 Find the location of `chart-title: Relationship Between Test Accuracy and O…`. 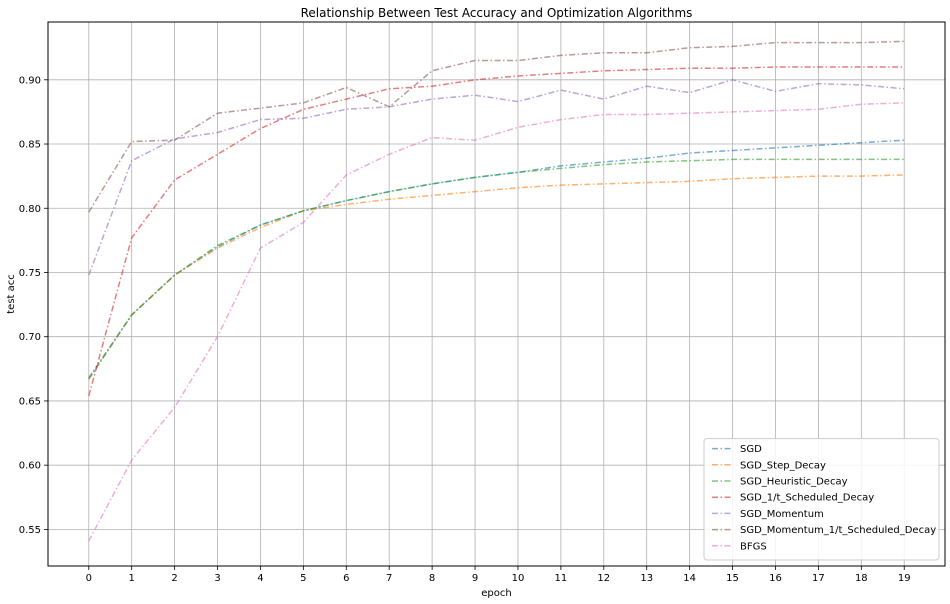

chart-title: Relationship Between Test Accuracy and O… is located at coordinates (497, 13).